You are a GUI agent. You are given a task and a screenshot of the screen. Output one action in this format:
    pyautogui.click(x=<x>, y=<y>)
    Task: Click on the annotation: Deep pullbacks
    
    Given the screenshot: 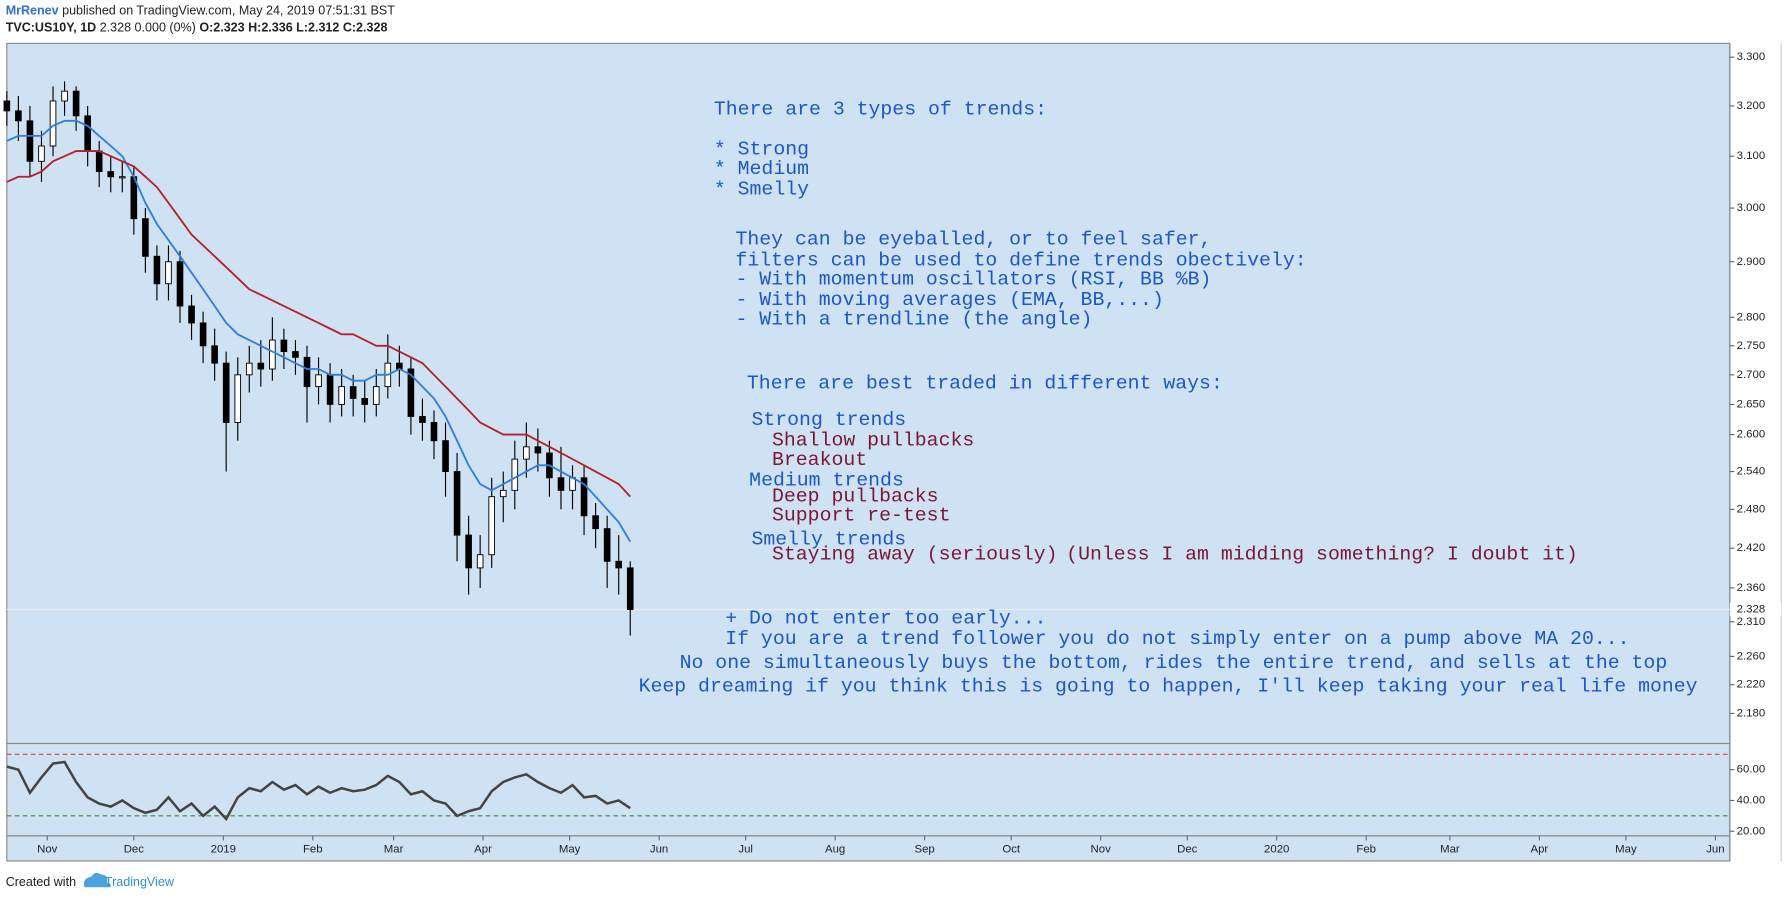 What is the action you would take?
    pyautogui.click(x=855, y=495)
    